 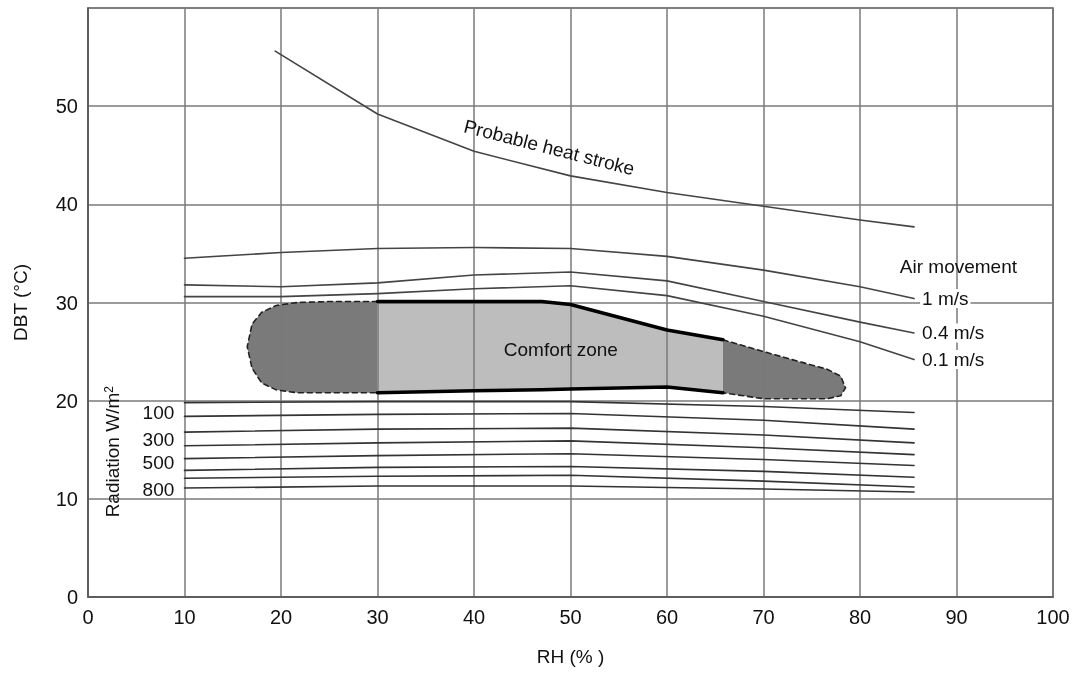 What do you see at coordinates (66, 498) in the screenshot?
I see `y-tick-label: 10` at bounding box center [66, 498].